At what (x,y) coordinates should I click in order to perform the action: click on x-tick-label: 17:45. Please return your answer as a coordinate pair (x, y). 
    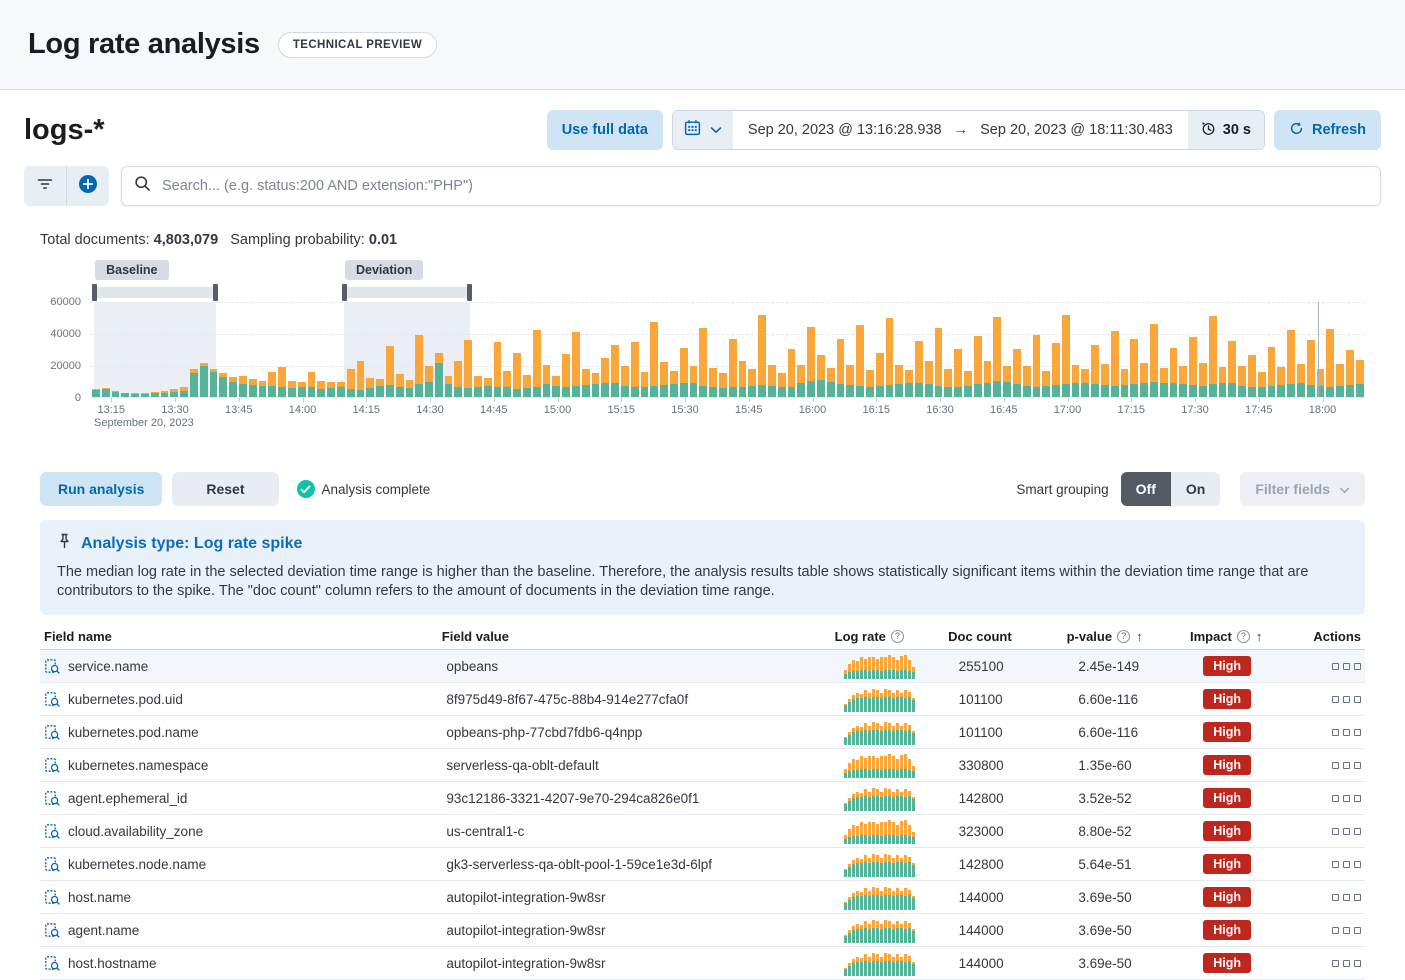
    Looking at the image, I should click on (1258, 410).